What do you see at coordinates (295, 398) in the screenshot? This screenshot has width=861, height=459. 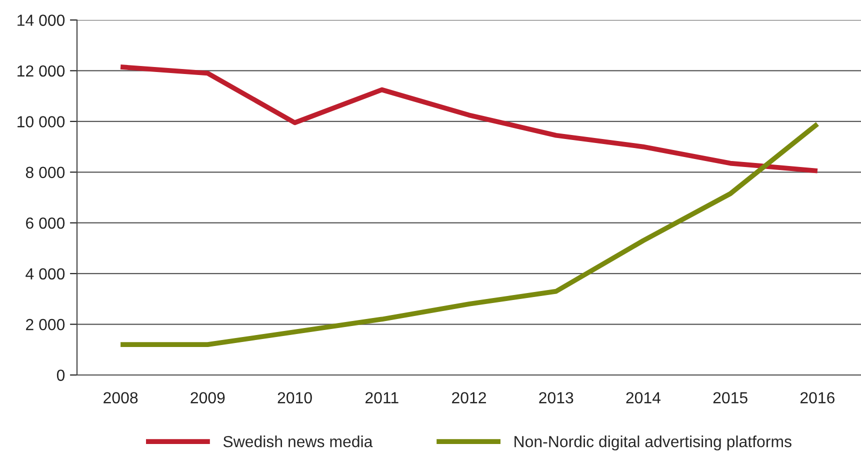 I see `x-tick-label: 2010` at bounding box center [295, 398].